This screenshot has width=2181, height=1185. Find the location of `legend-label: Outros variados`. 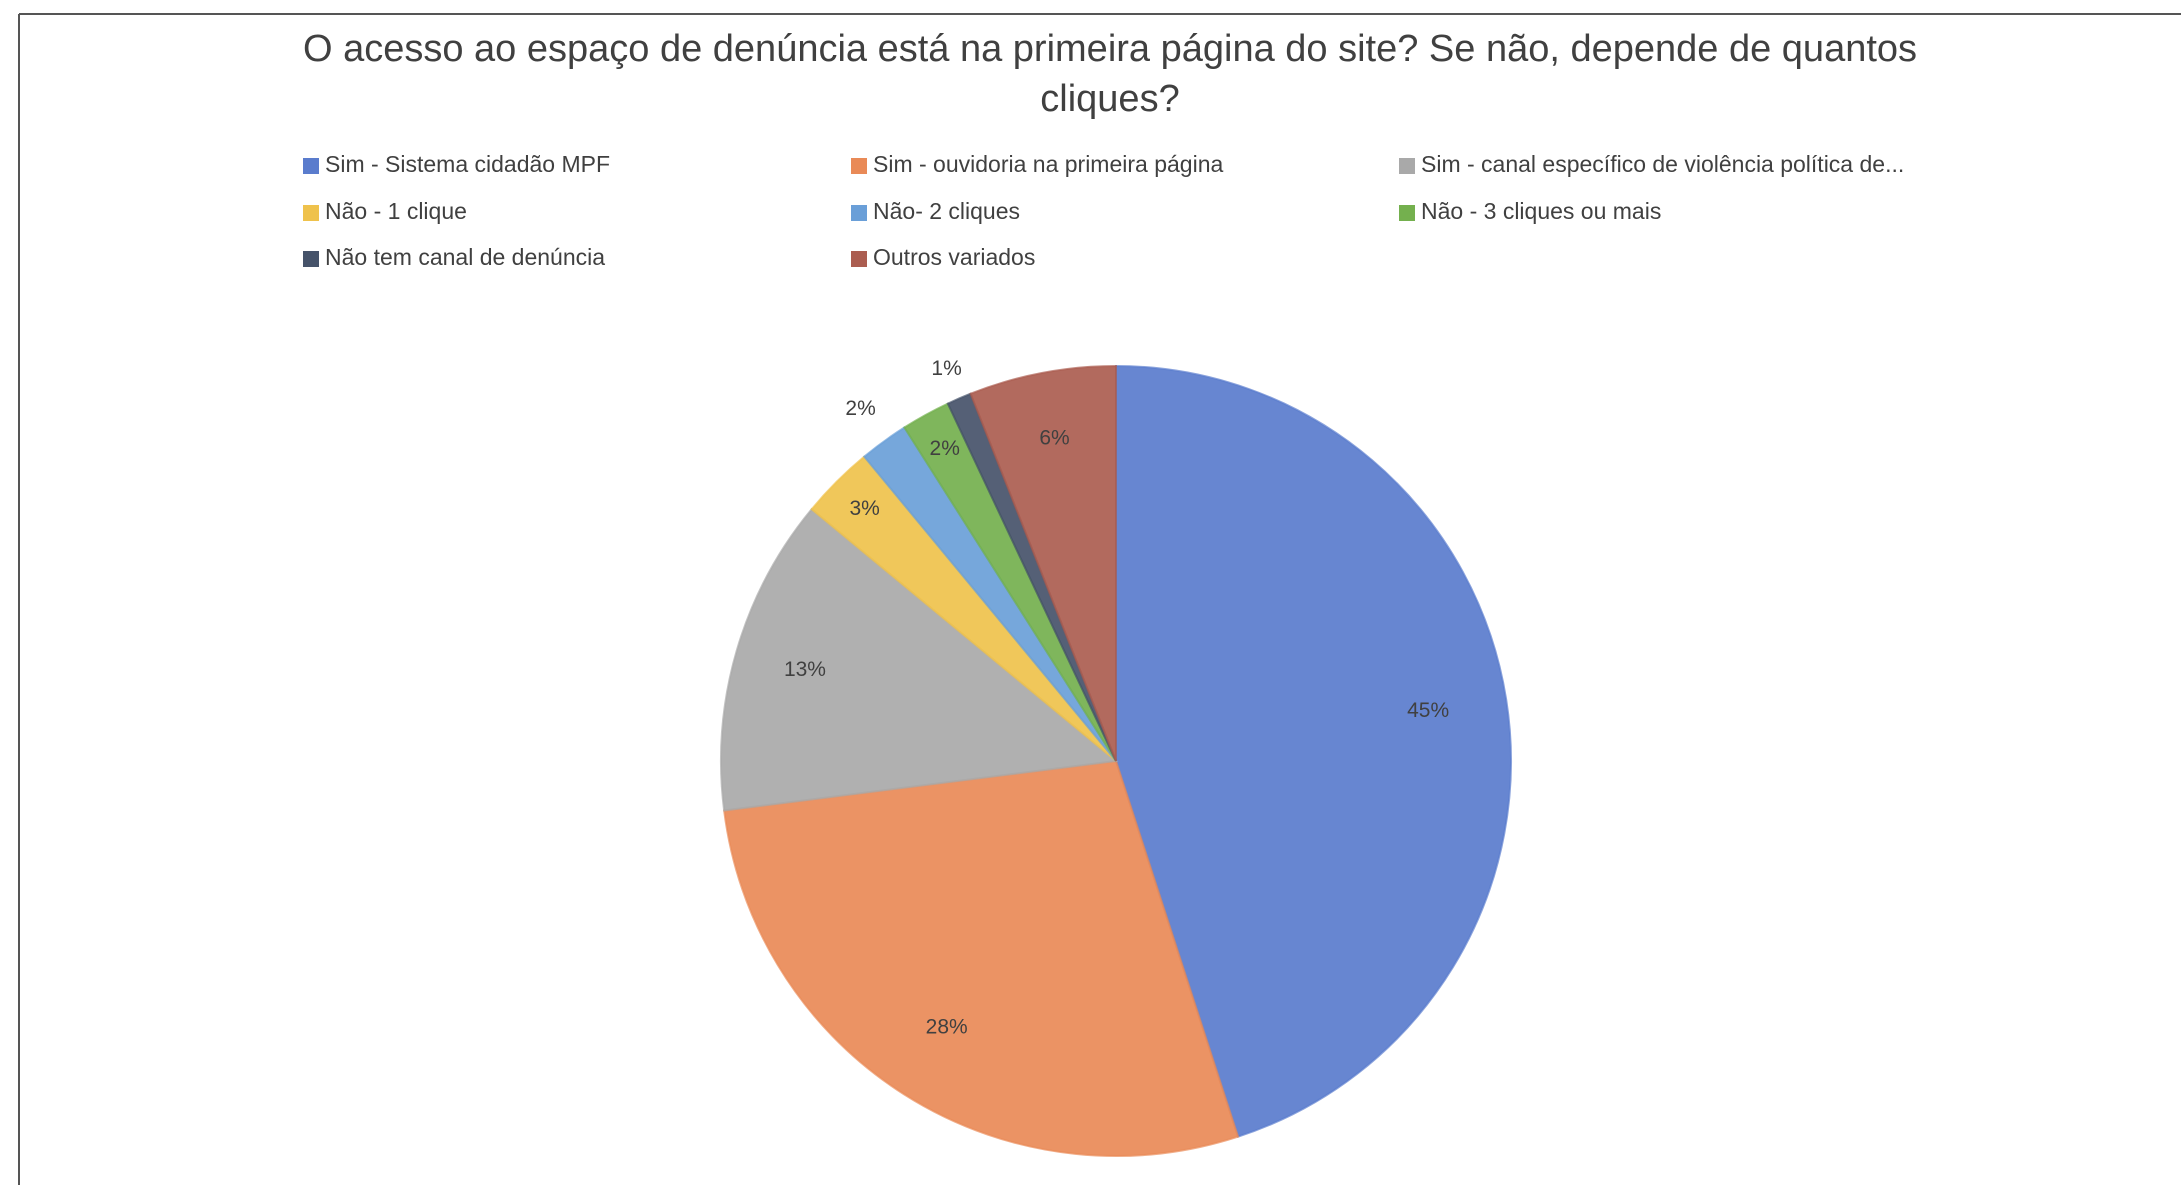

legend-label: Outros variados is located at coordinates (954, 257).